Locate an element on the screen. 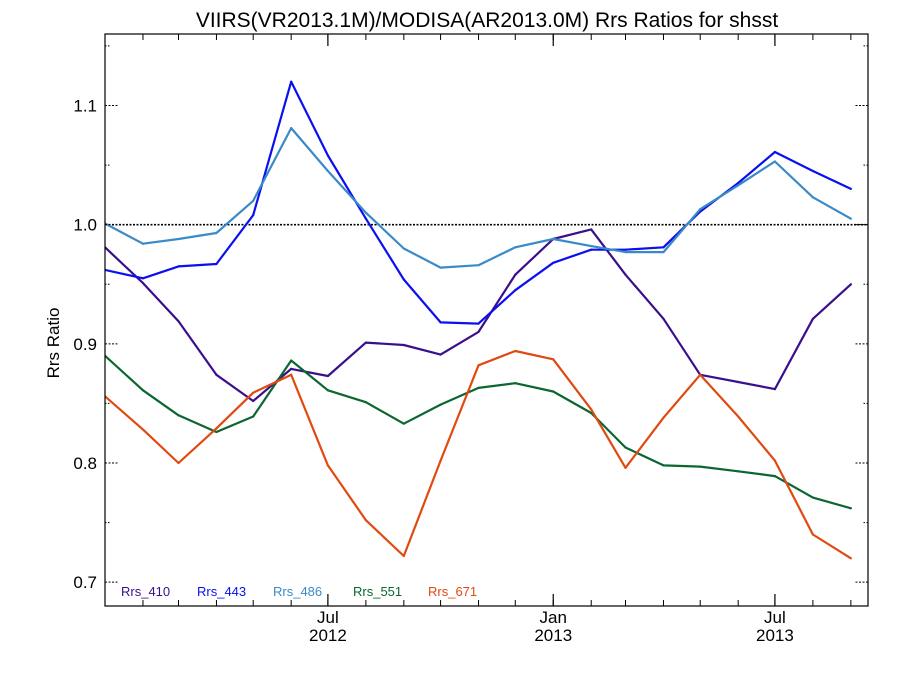 Image resolution: width=900 pixels, height=675 pixels. legend-label-rrs_671: Rrs_671 is located at coordinates (452, 591).